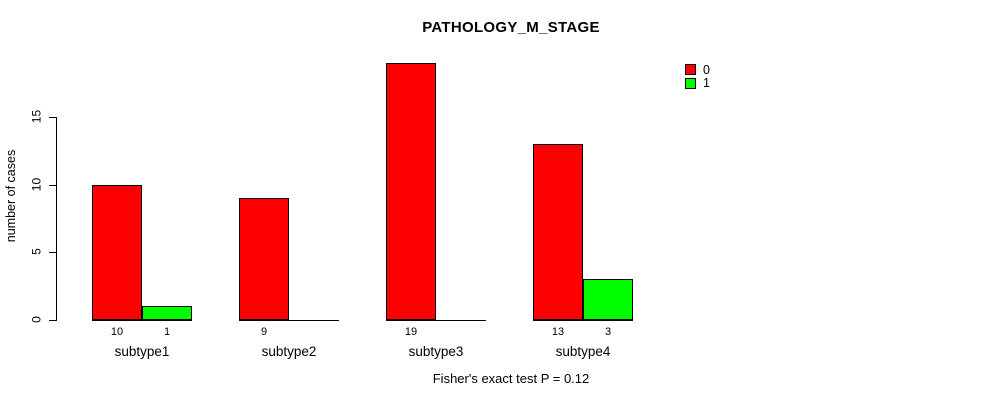 Image resolution: width=990 pixels, height=400 pixels. Describe the element at coordinates (289, 351) in the screenshot. I see `x-category-label: subtype2` at that location.